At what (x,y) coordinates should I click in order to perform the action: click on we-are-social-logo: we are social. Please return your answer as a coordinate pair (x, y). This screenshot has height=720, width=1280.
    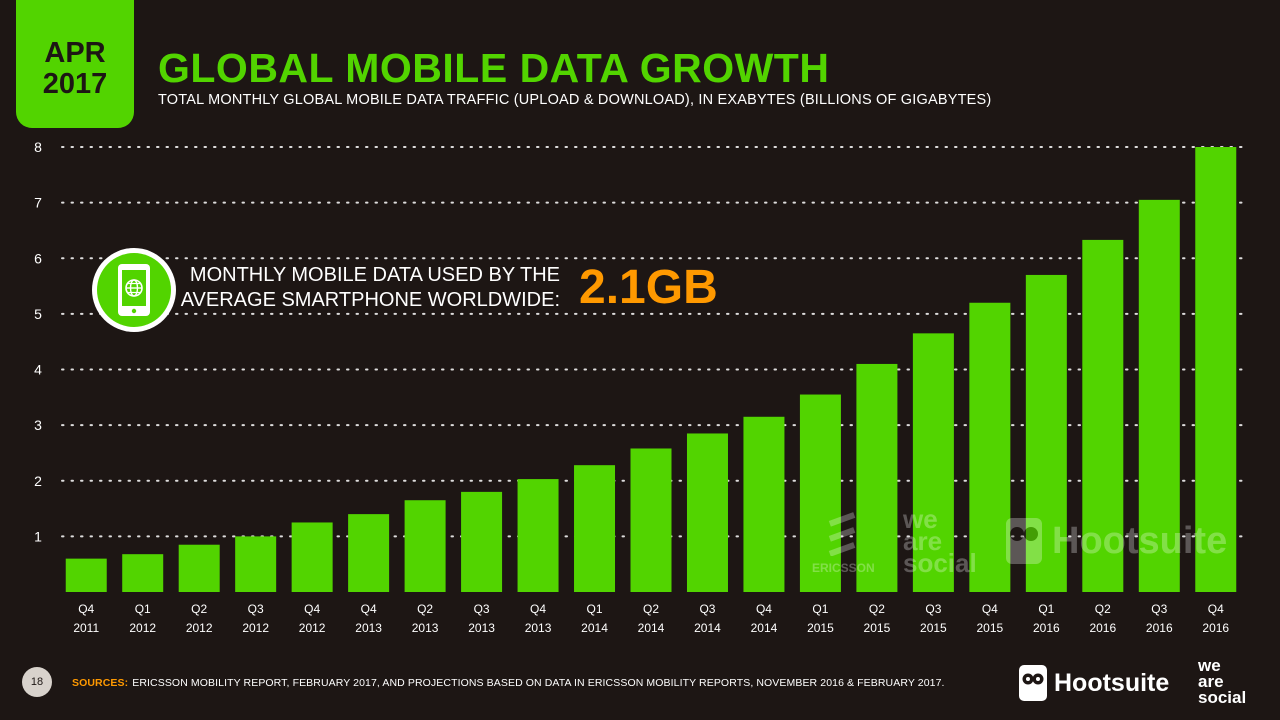
    Looking at the image, I should click on (1222, 681).